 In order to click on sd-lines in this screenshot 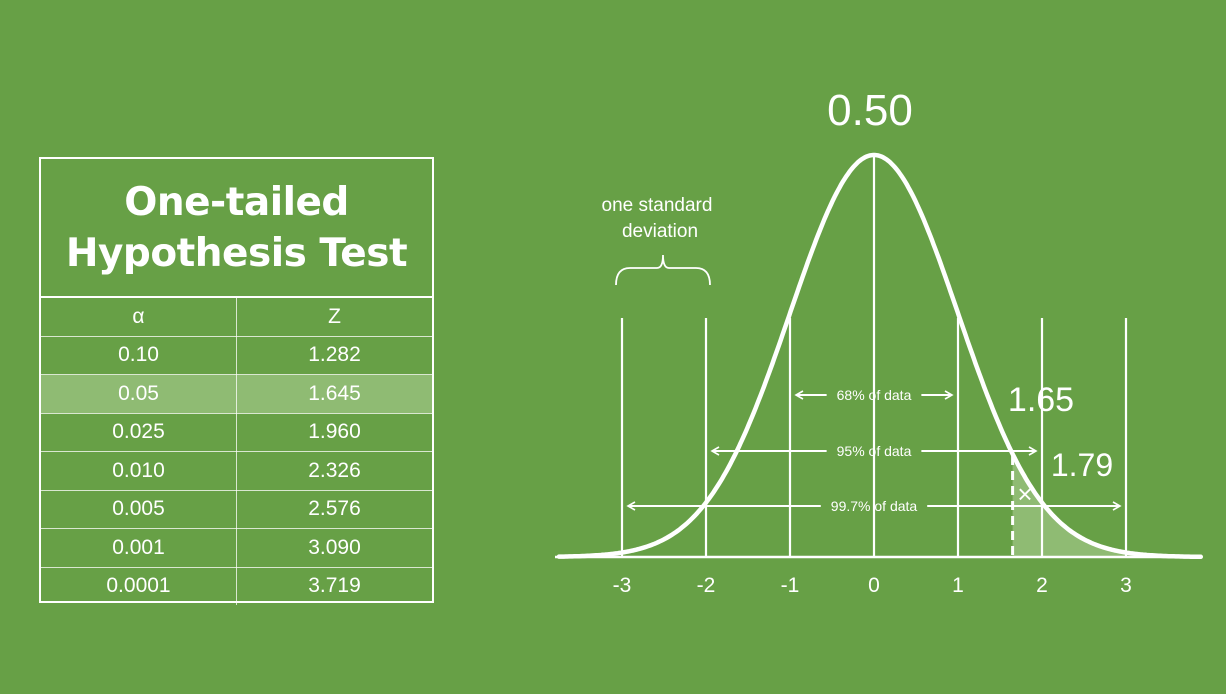, I will do `click(874, 437)`.